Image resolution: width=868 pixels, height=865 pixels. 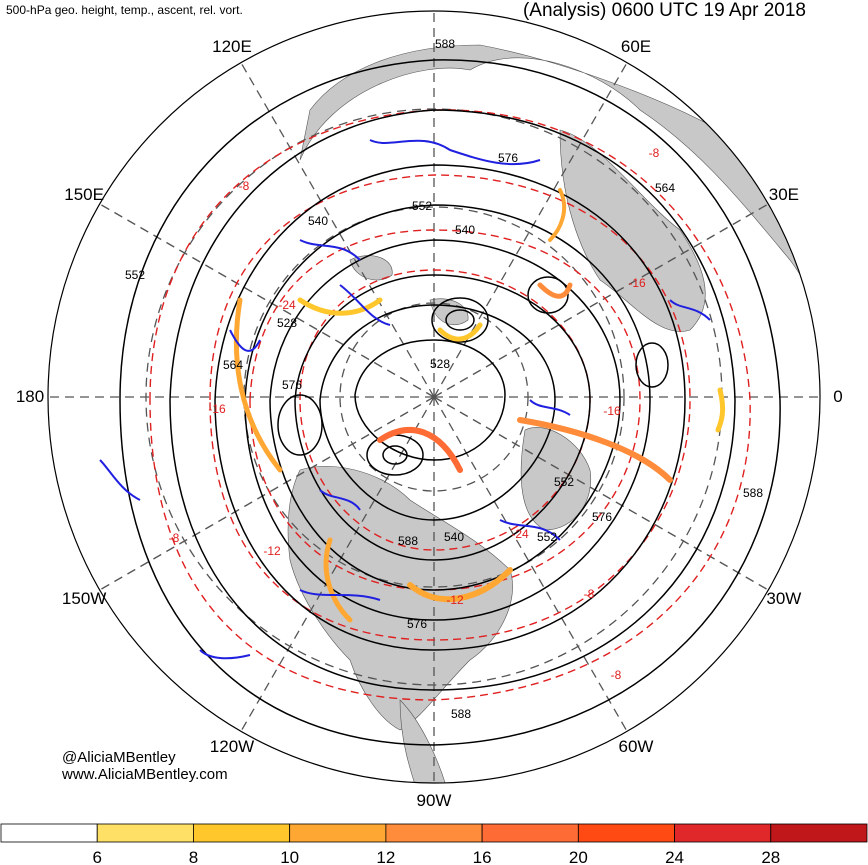 What do you see at coordinates (232, 47) in the screenshot?
I see `longitude-label: 120E` at bounding box center [232, 47].